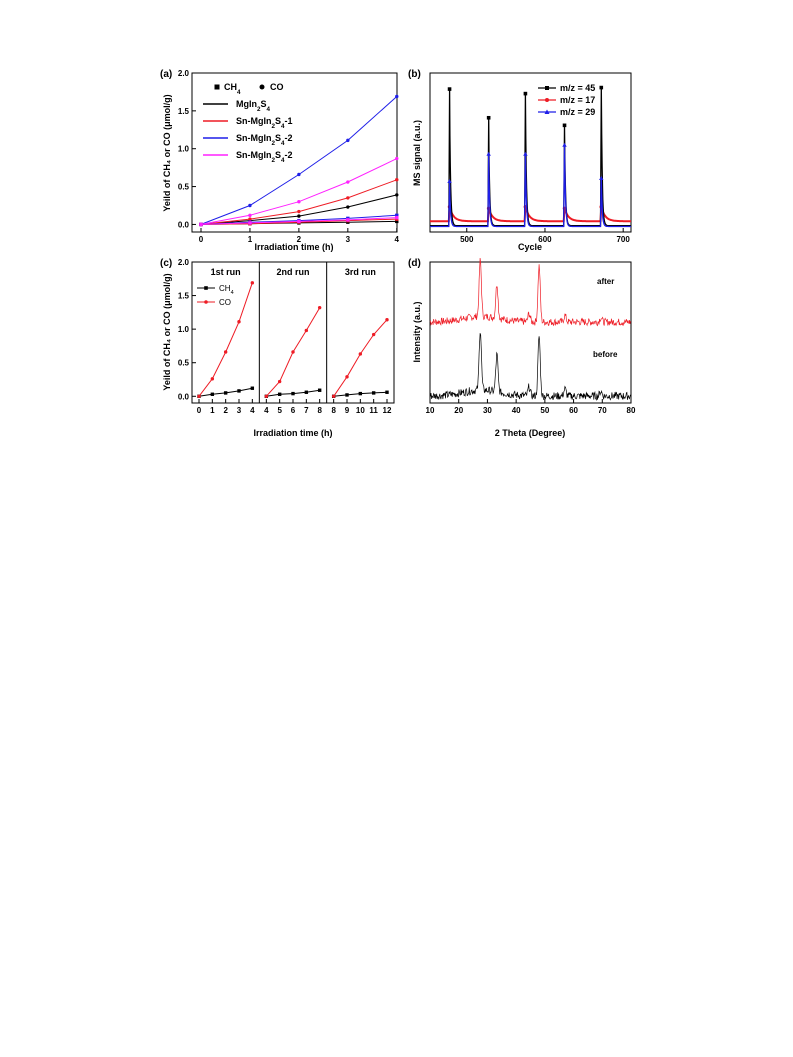 This screenshot has height=1057, width=793. Describe the element at coordinates (293, 339) in the screenshot. I see `panel-c-series` at that location.